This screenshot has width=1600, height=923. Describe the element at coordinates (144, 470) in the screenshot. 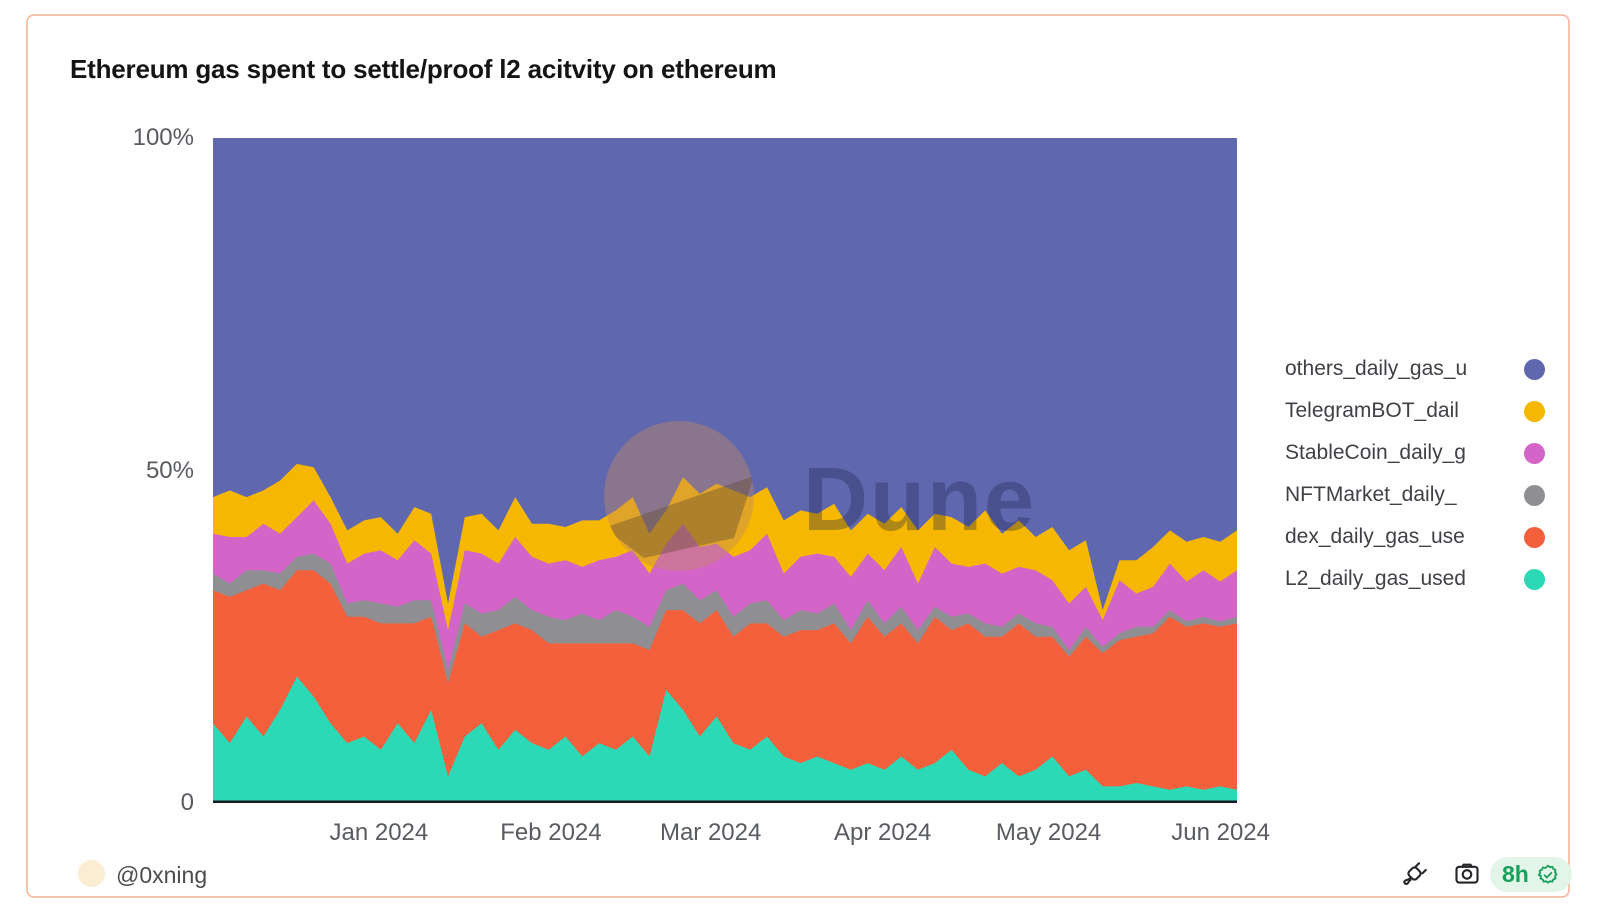

I see `y-axis: 100% 50% 0` at that location.